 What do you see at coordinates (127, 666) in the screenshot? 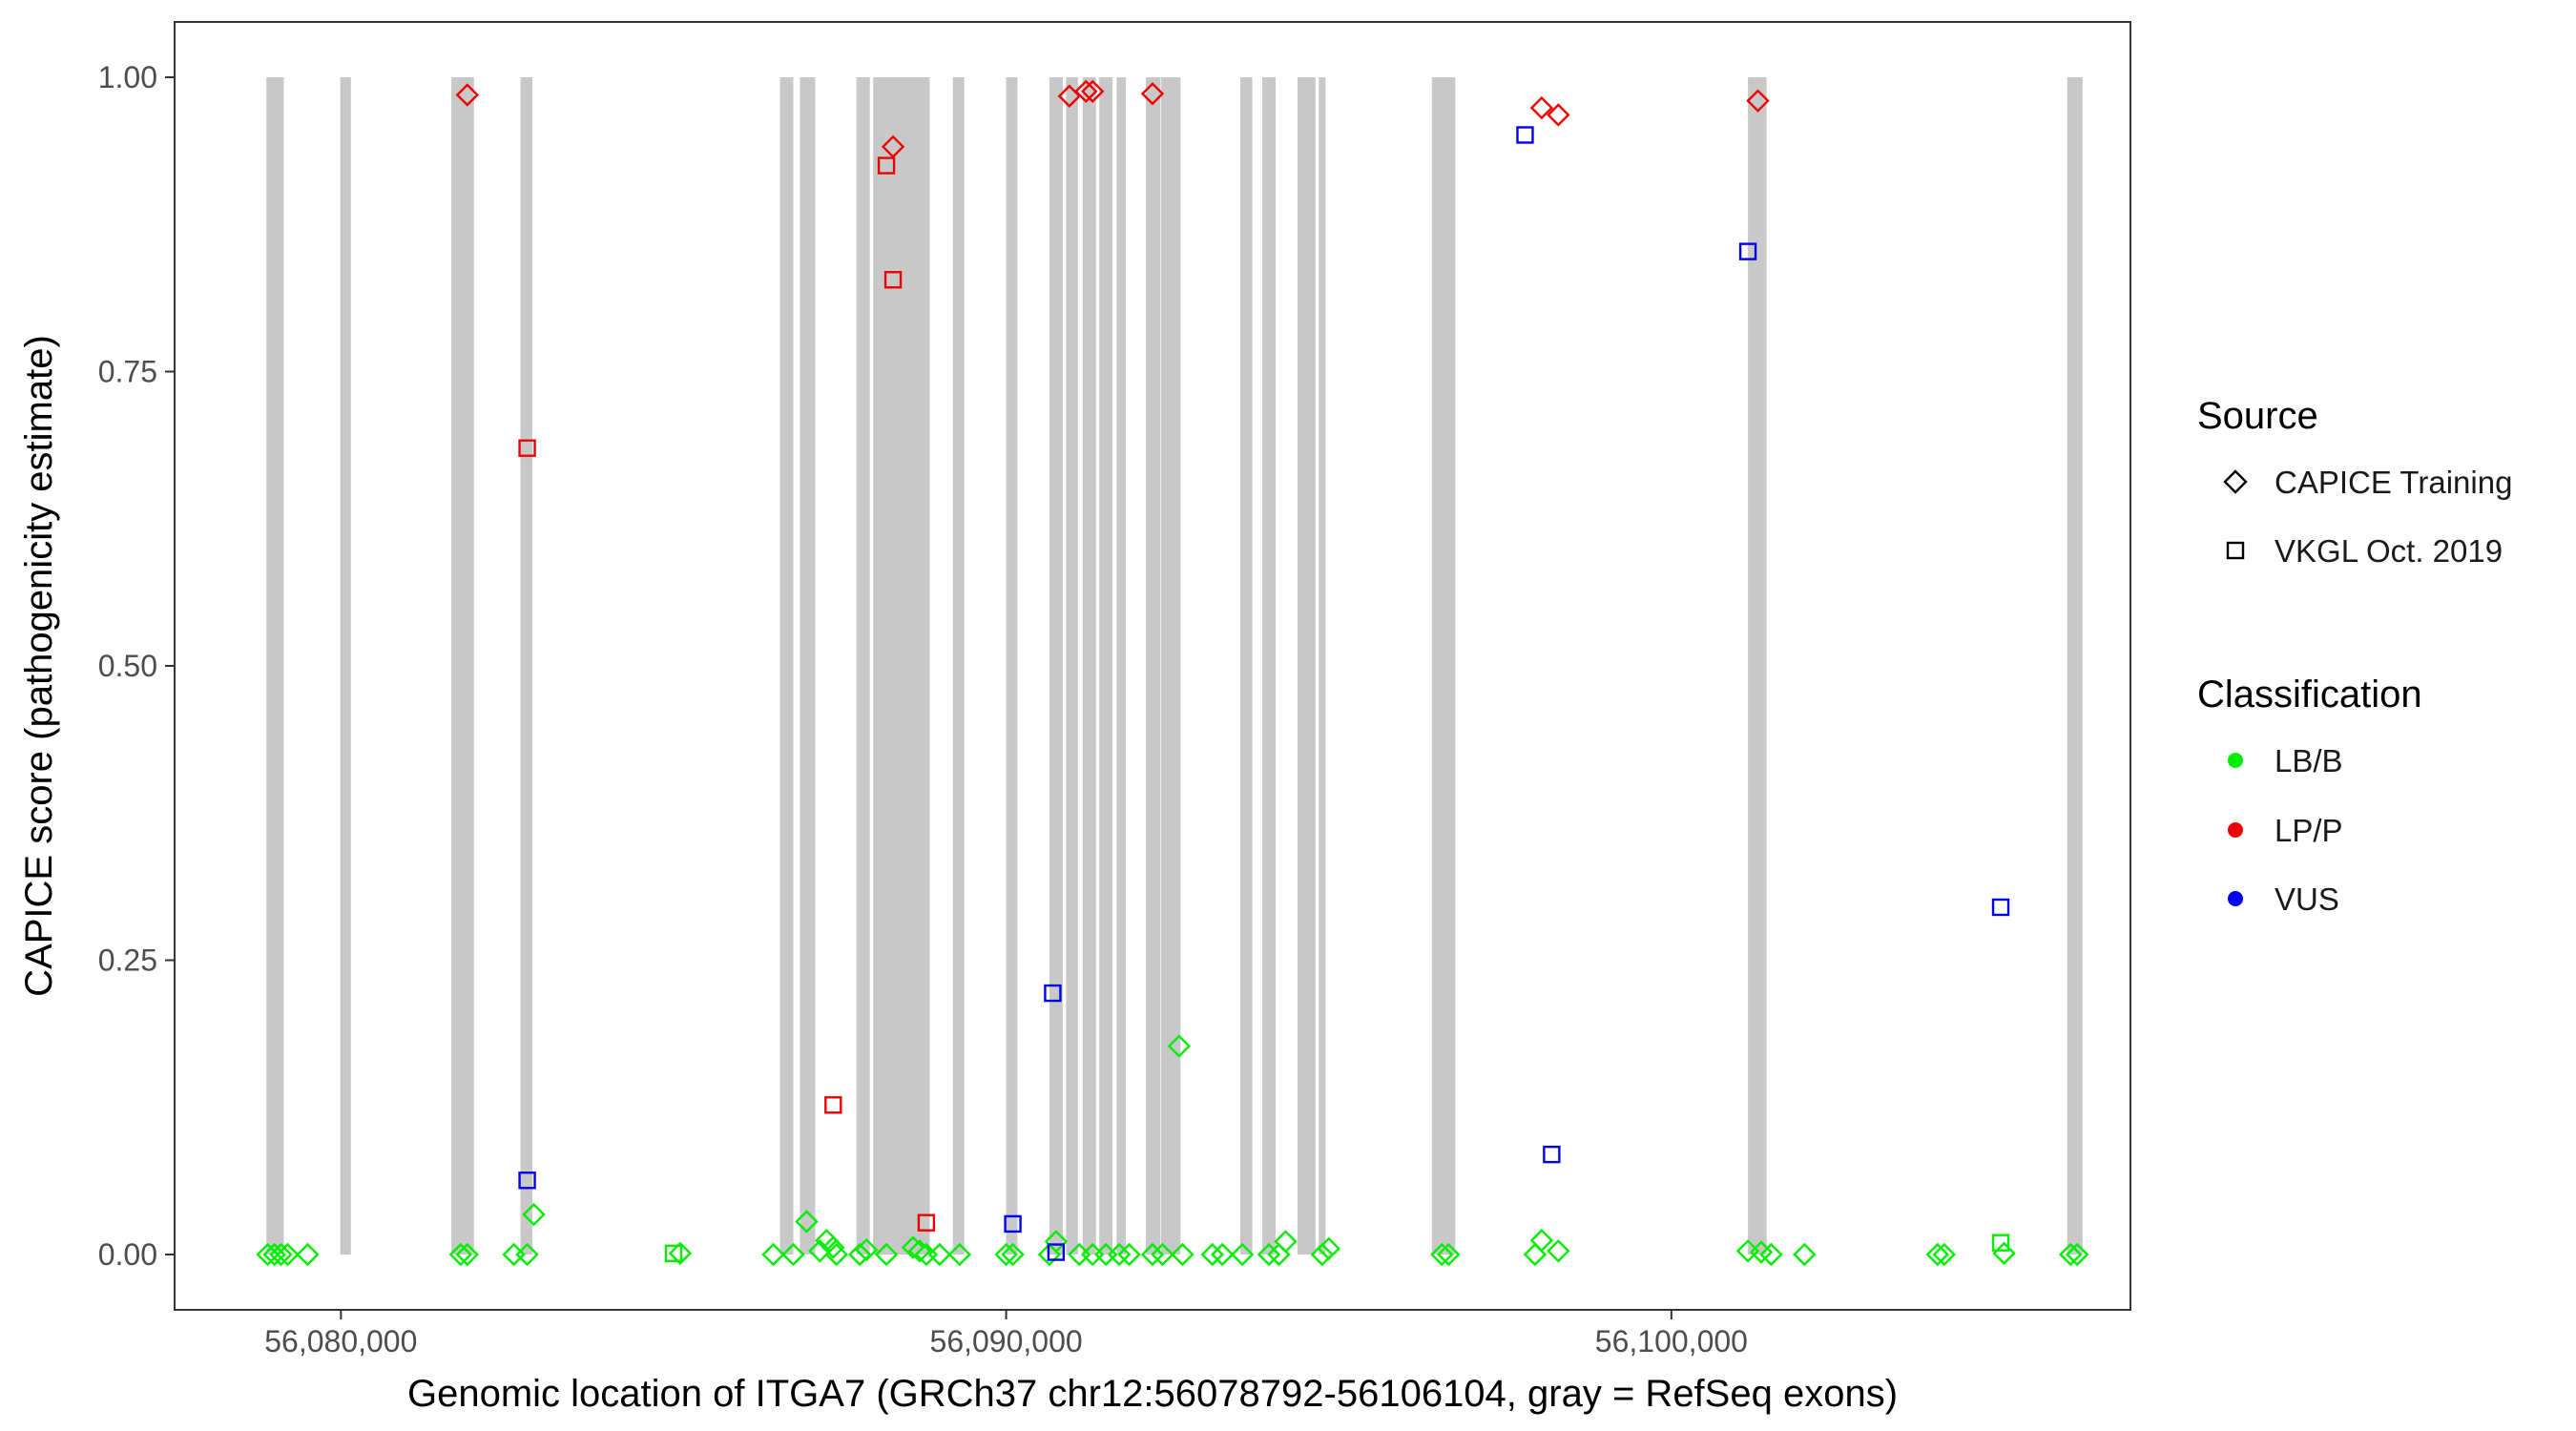
I see `y-tick-label: 0.50` at bounding box center [127, 666].